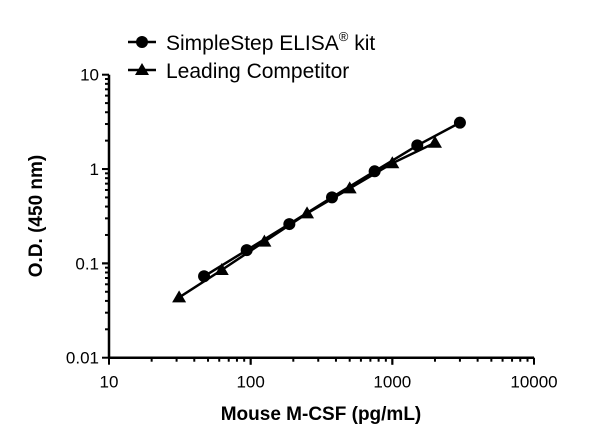 Image resolution: width=600 pixels, height=447 pixels. Describe the element at coordinates (392, 382) in the screenshot. I see `x-tick-label: 1000` at that location.